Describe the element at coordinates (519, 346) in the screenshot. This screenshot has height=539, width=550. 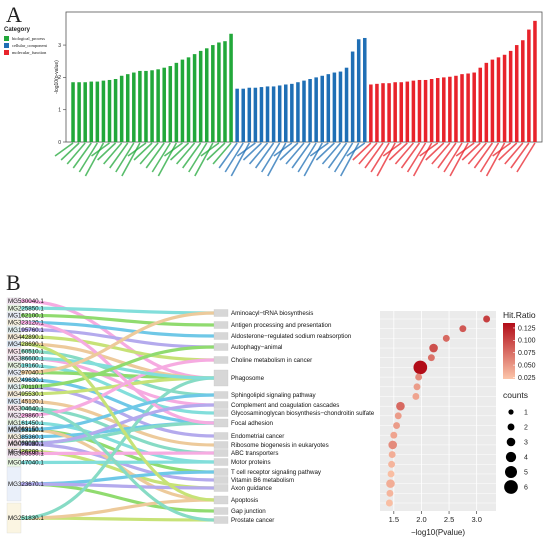
I see `hit-ratio-legend: Hit.Ratio 0.125 0.100 0.075 0.050 0.025` at that location.